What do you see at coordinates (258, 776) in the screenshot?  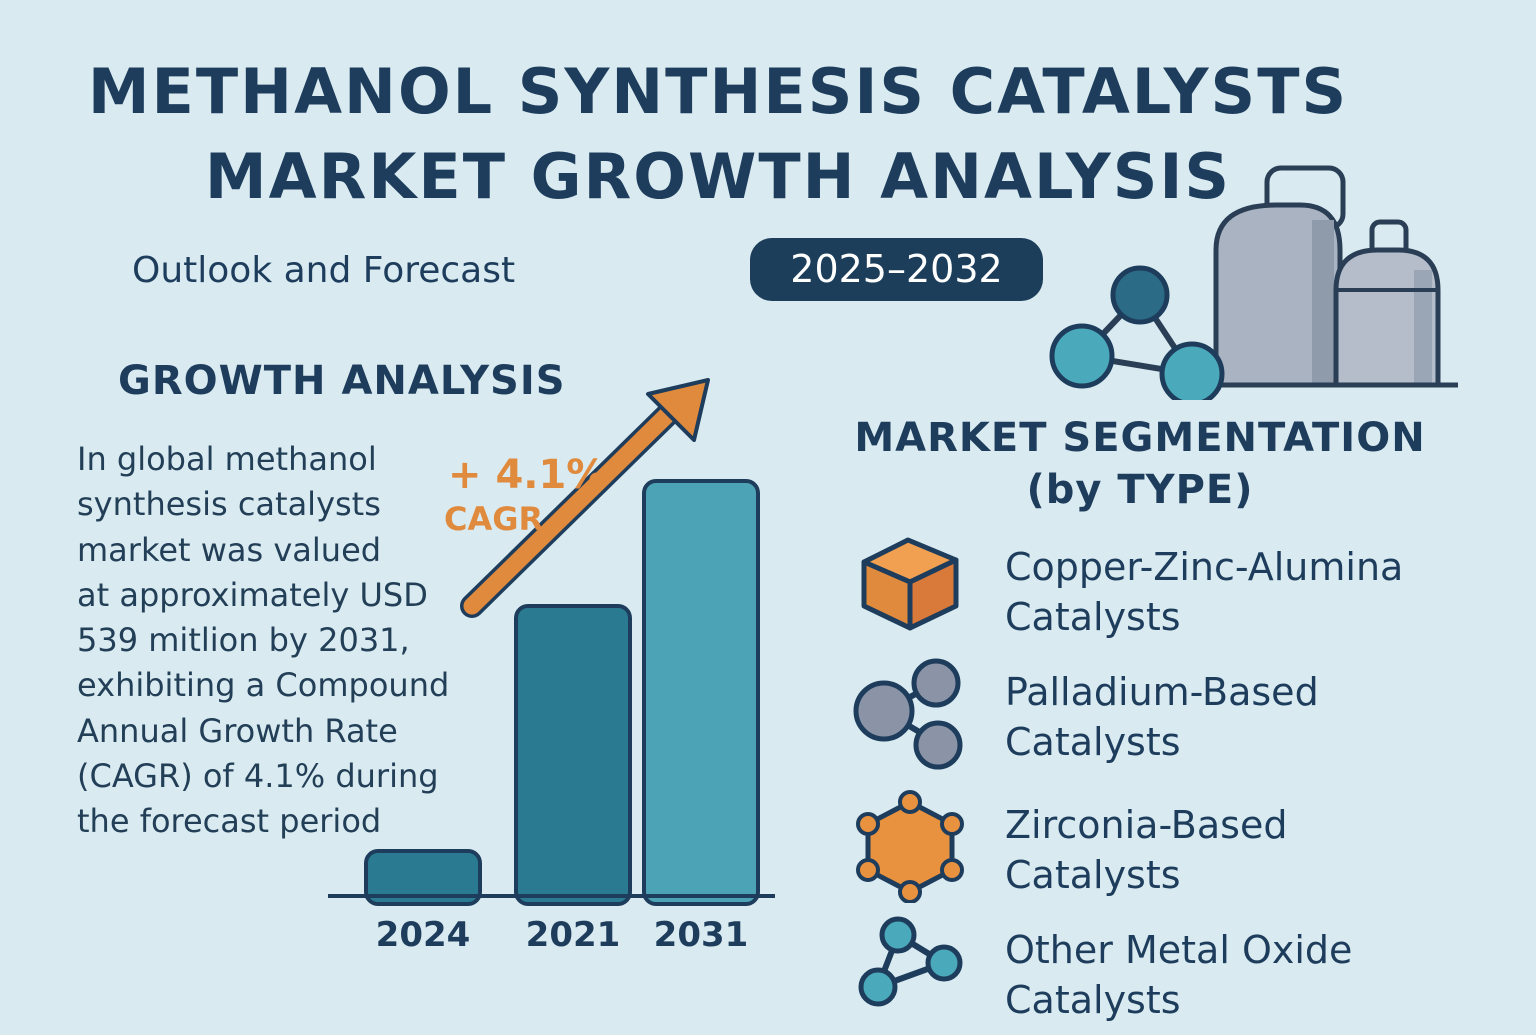 I see `paragraph-line: (CAGR) of 4.1% during` at bounding box center [258, 776].